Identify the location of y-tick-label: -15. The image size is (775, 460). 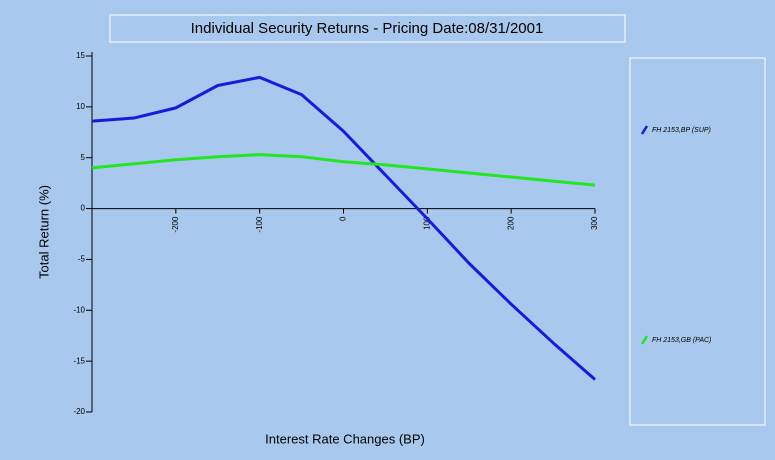
(79, 360).